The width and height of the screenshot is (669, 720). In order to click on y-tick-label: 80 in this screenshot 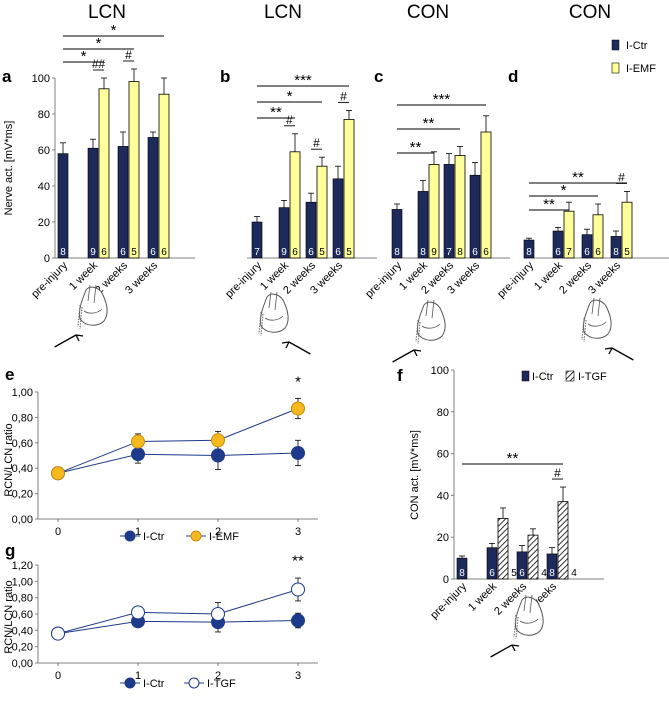, I will do `click(44, 115)`.